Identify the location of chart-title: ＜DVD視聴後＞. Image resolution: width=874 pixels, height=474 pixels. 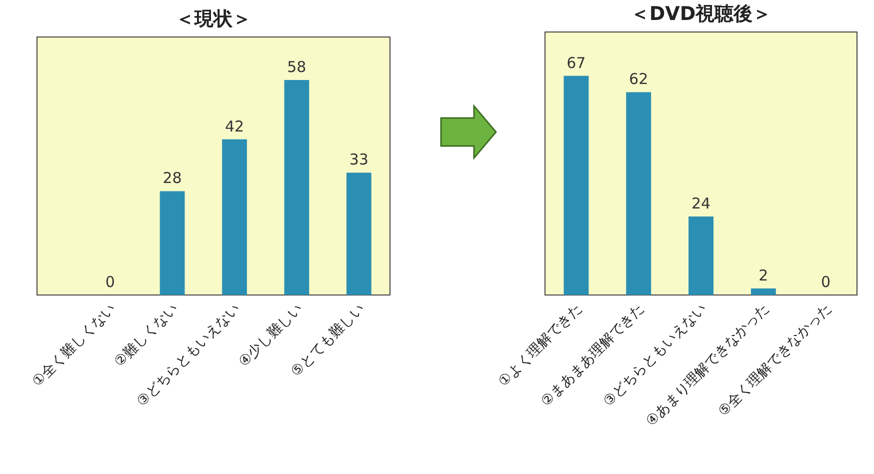
(701, 14).